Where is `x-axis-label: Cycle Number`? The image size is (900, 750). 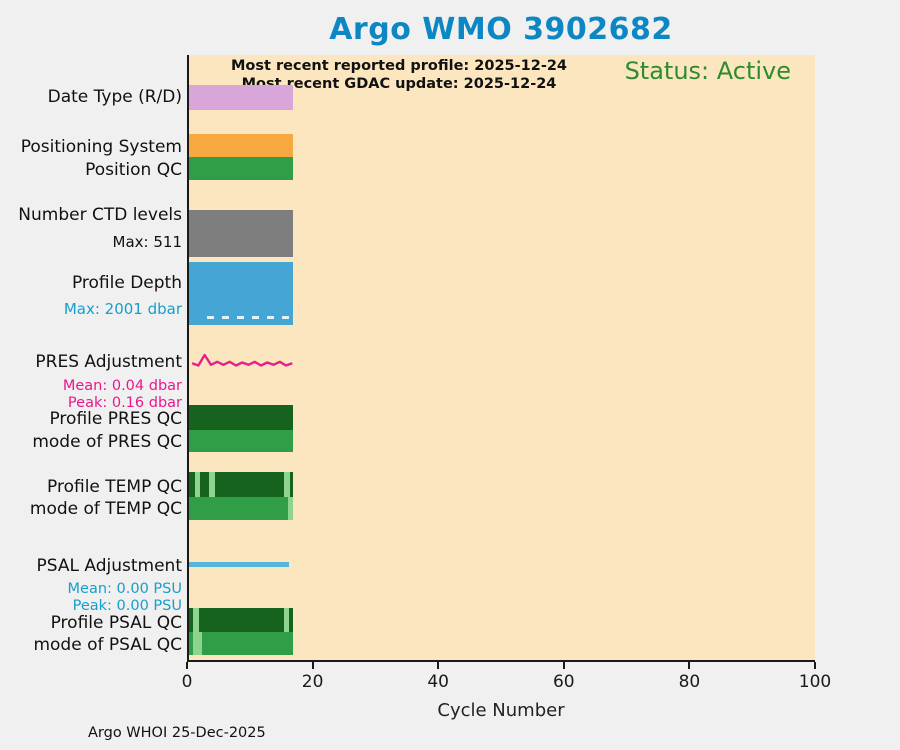
x-axis-label: Cycle Number is located at coordinates (501, 710).